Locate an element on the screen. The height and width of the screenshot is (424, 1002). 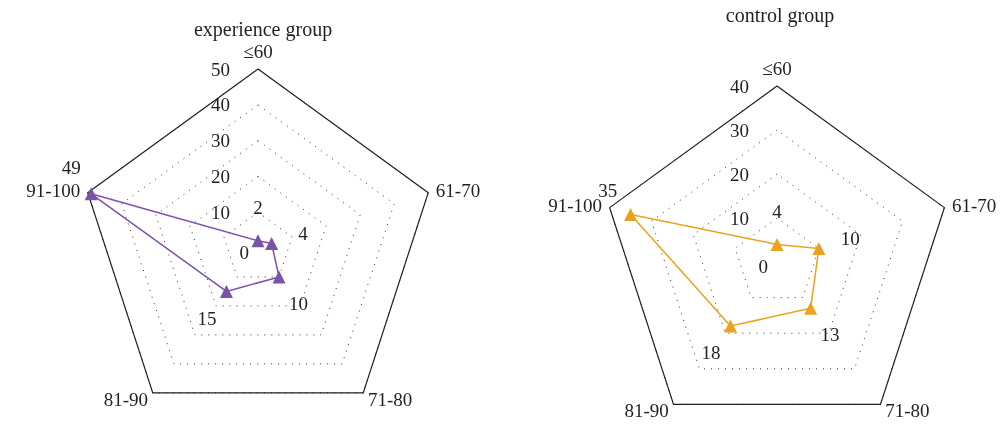
spoke-label: 91-100 is located at coordinates (53, 190).